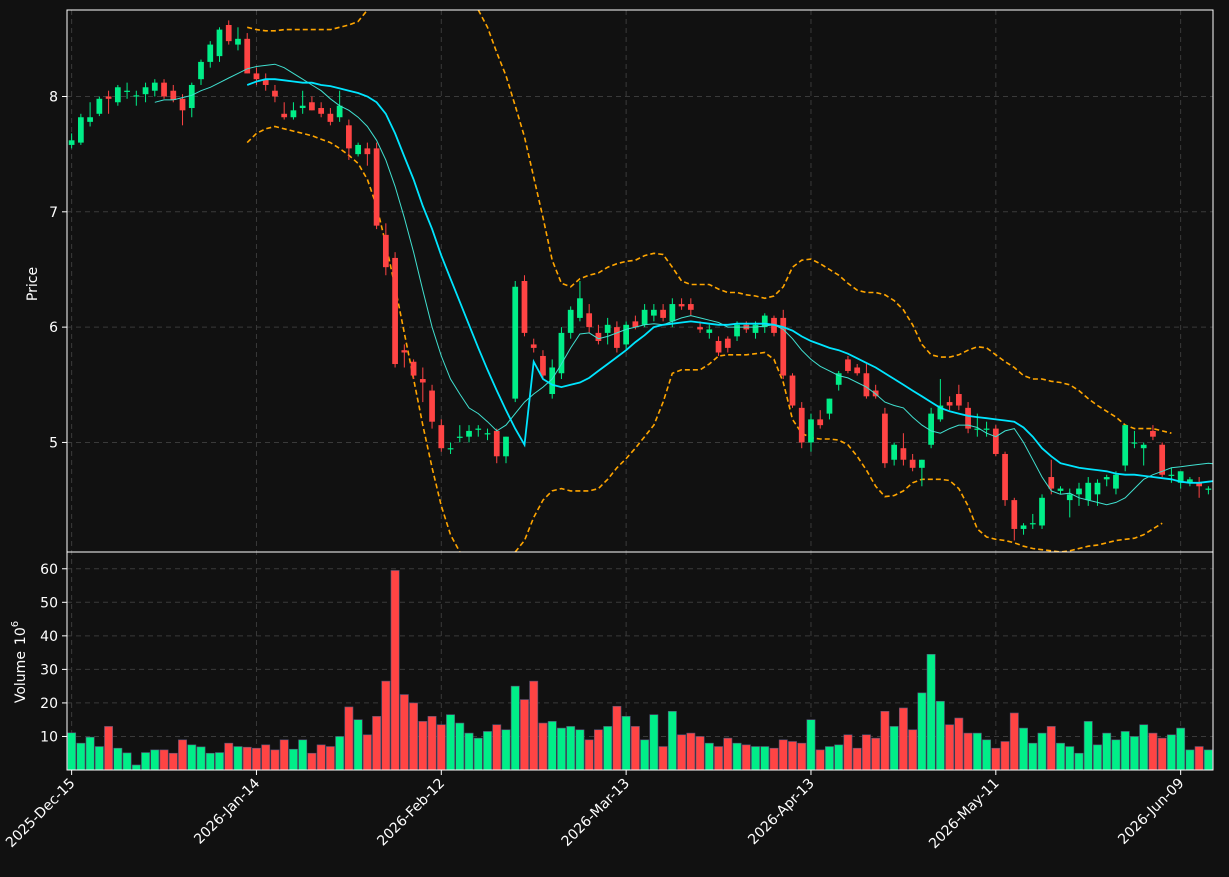 Image resolution: width=1229 pixels, height=877 pixels. Describe the element at coordinates (49, 670) in the screenshot. I see `volume-tick-label: 30` at that location.